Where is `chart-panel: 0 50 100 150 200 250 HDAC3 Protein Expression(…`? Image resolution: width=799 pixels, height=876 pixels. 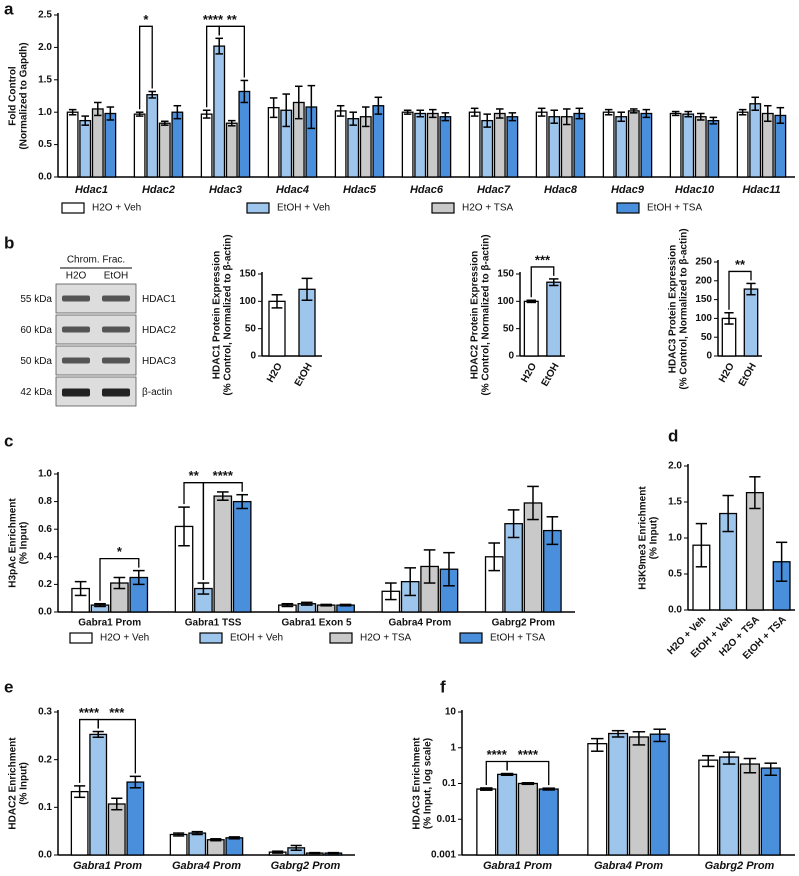
chart-panel: 0 50 100 150 200 250 HDAC3 Protein Expression(… is located at coordinates (715, 309).